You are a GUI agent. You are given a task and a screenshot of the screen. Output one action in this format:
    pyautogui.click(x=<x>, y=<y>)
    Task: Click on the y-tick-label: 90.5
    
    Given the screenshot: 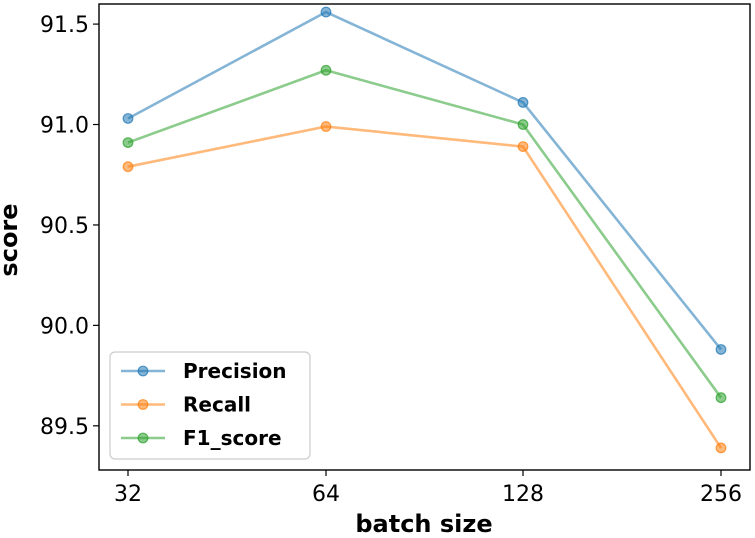 What is the action you would take?
    pyautogui.click(x=64, y=226)
    